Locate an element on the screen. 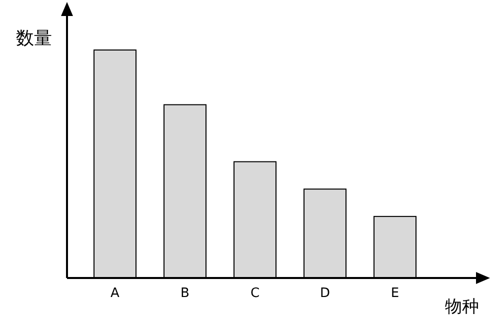 The height and width of the screenshot is (330, 500). x-axis-title: 物种 is located at coordinates (462, 307).